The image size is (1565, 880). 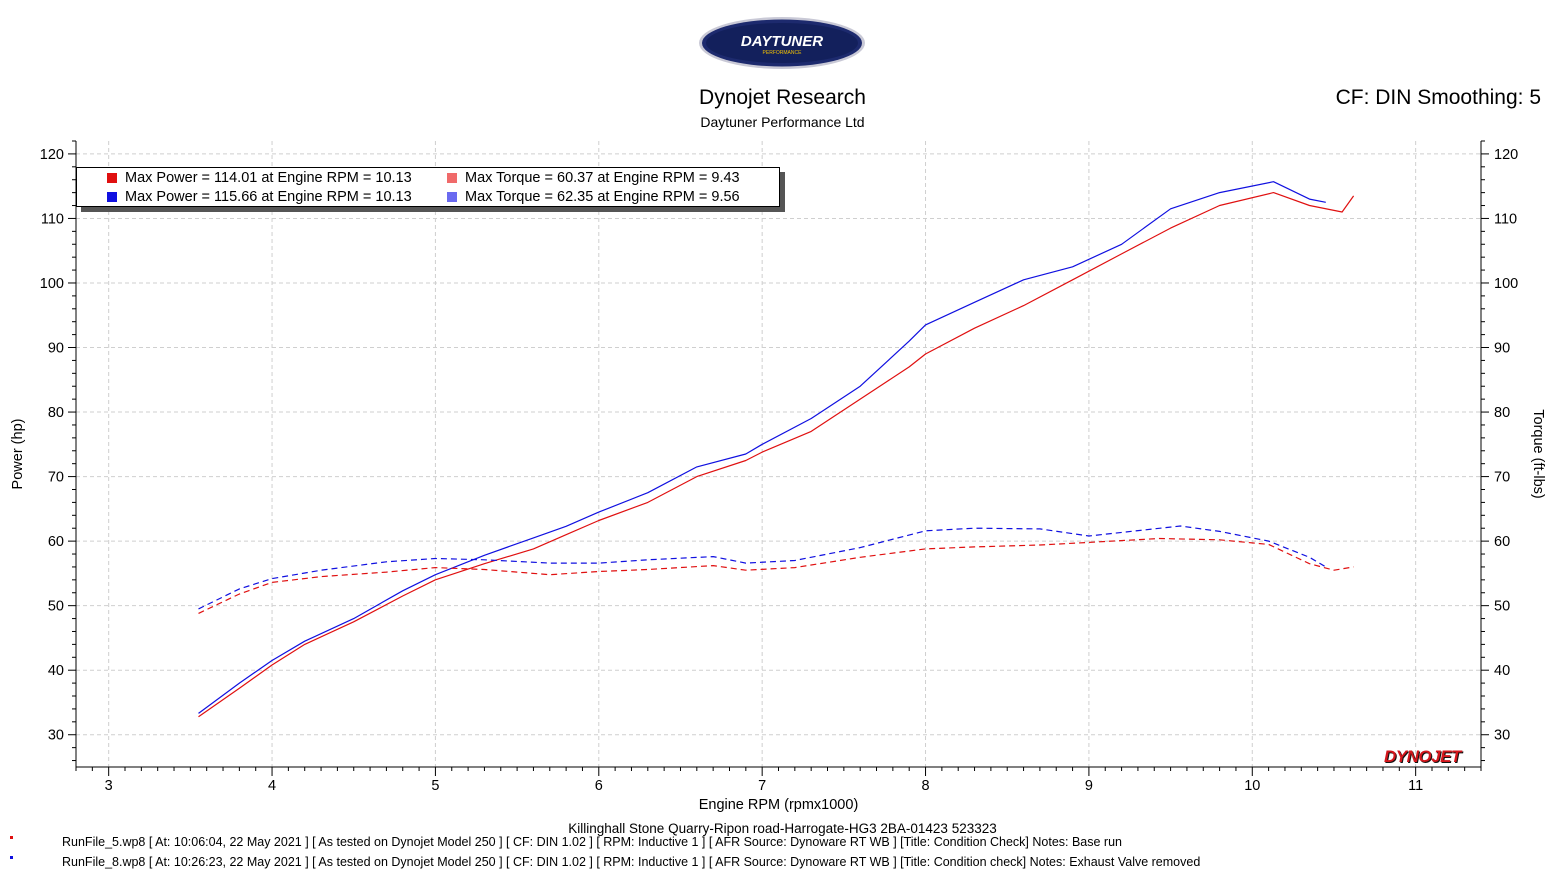 What do you see at coordinates (1506, 155) in the screenshot?
I see `y-tick-label-right: 120` at bounding box center [1506, 155].